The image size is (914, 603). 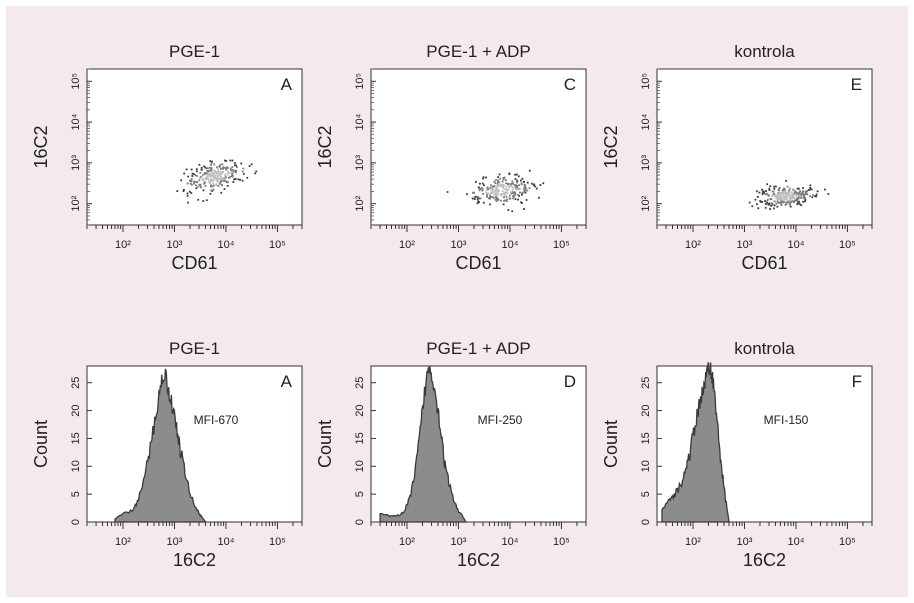 I want to click on x-tick-label: 10⁴, so click(x=509, y=245).